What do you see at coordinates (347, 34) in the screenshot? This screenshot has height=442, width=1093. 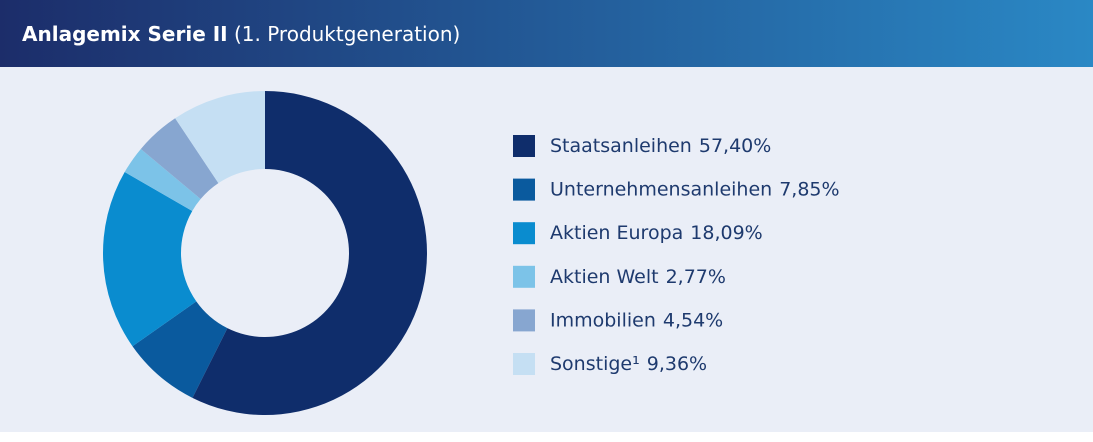 I see `subtitle: (1. Produktgeneration)` at bounding box center [347, 34].